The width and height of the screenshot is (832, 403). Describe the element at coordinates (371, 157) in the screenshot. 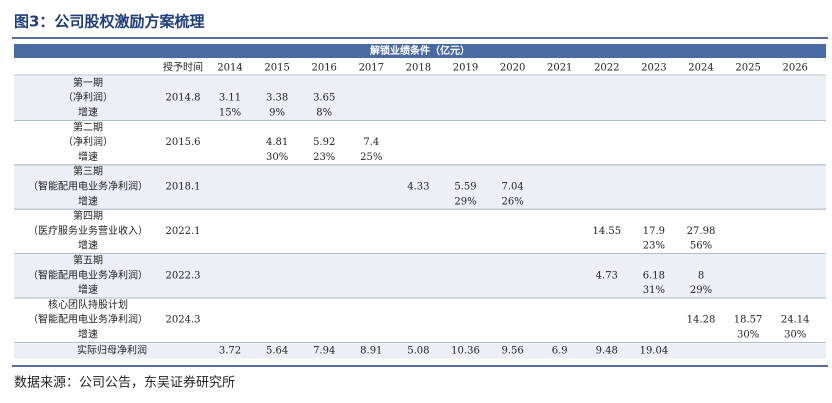

I see `growth-value: 25%` at that location.